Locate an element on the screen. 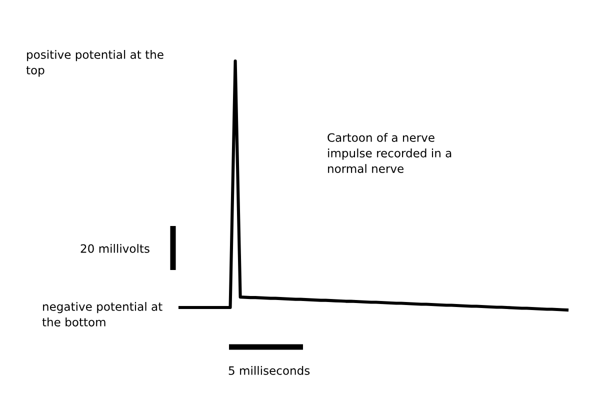  text: negative potential at the bottom is located at coordinates (102, 314).